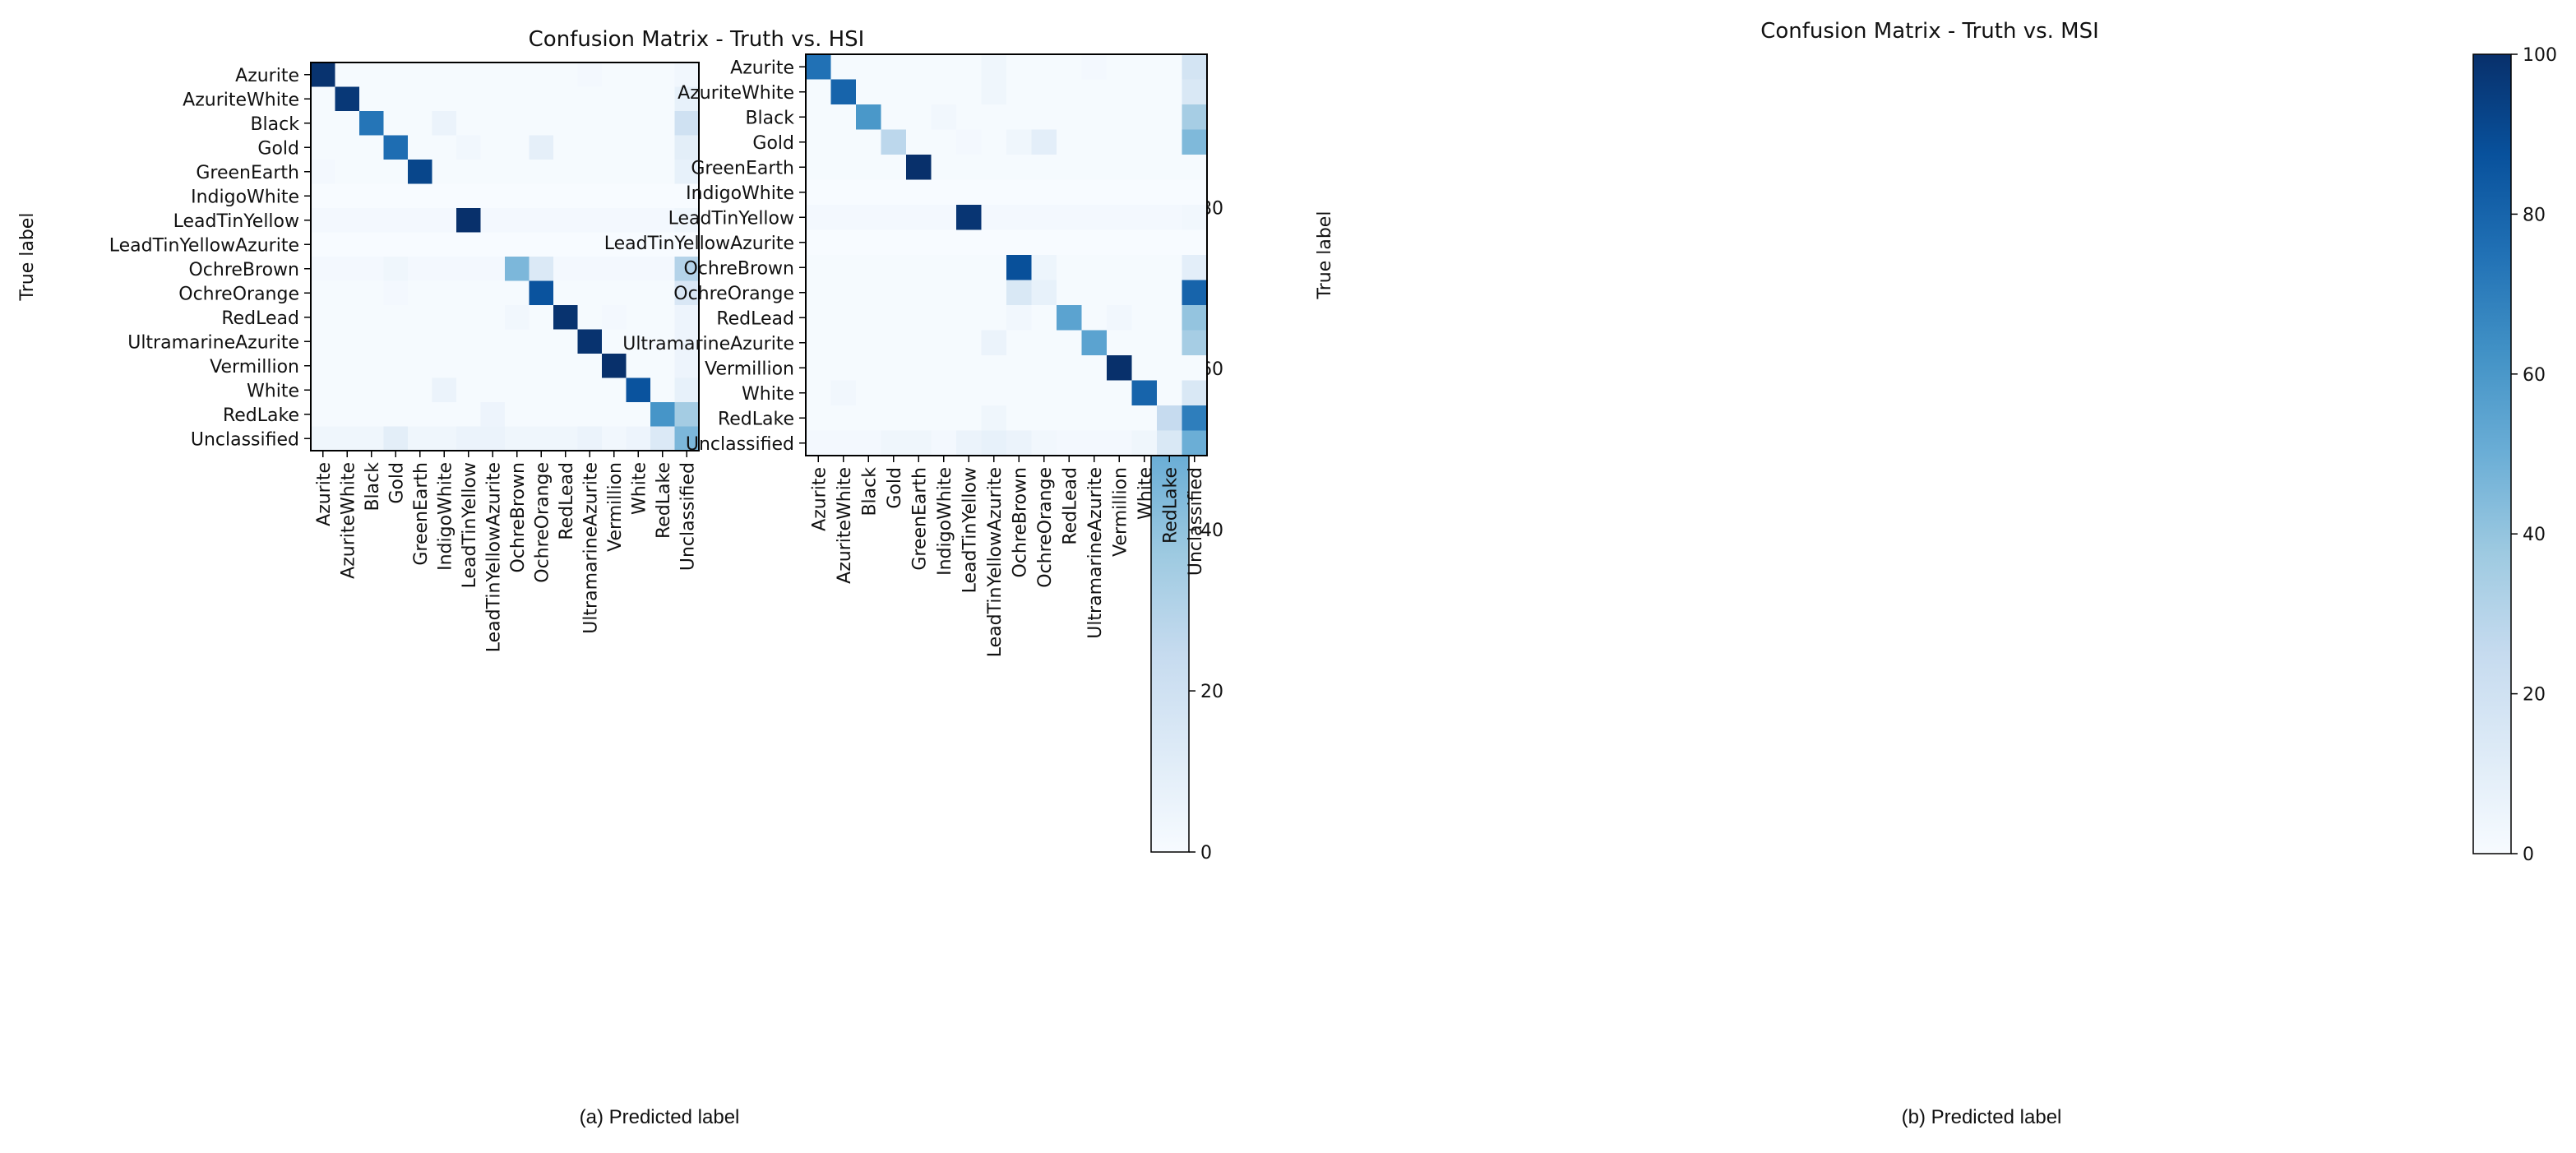  Describe the element at coordinates (1982, 1117) in the screenshot. I see `caption-b: (b) Predicted label` at that location.